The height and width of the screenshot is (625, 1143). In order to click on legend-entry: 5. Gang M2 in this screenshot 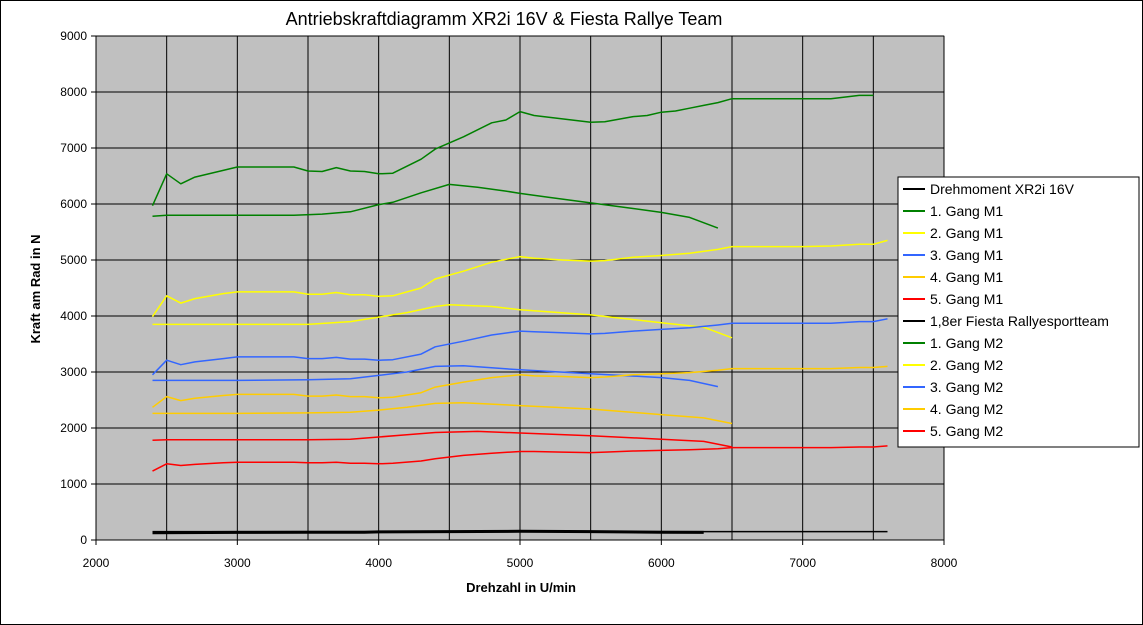, I will do `click(966, 431)`.